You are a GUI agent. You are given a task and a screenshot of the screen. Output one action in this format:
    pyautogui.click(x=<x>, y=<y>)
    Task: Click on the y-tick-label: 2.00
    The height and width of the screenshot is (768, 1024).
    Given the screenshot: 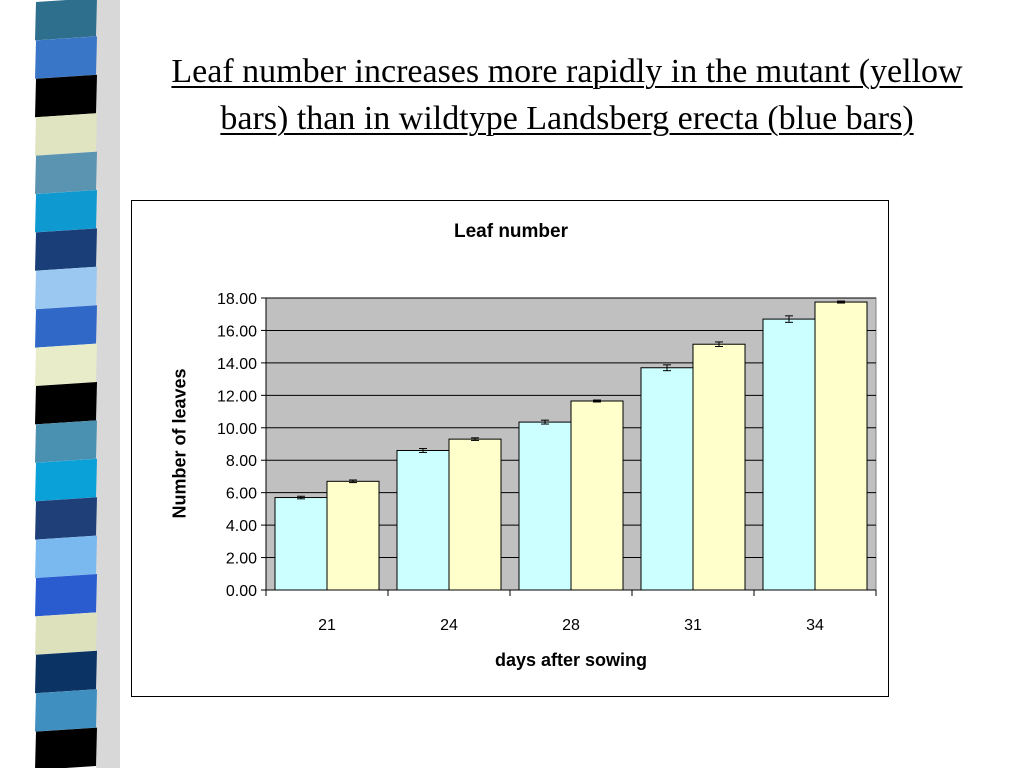 What is the action you would take?
    pyautogui.click(x=241, y=559)
    